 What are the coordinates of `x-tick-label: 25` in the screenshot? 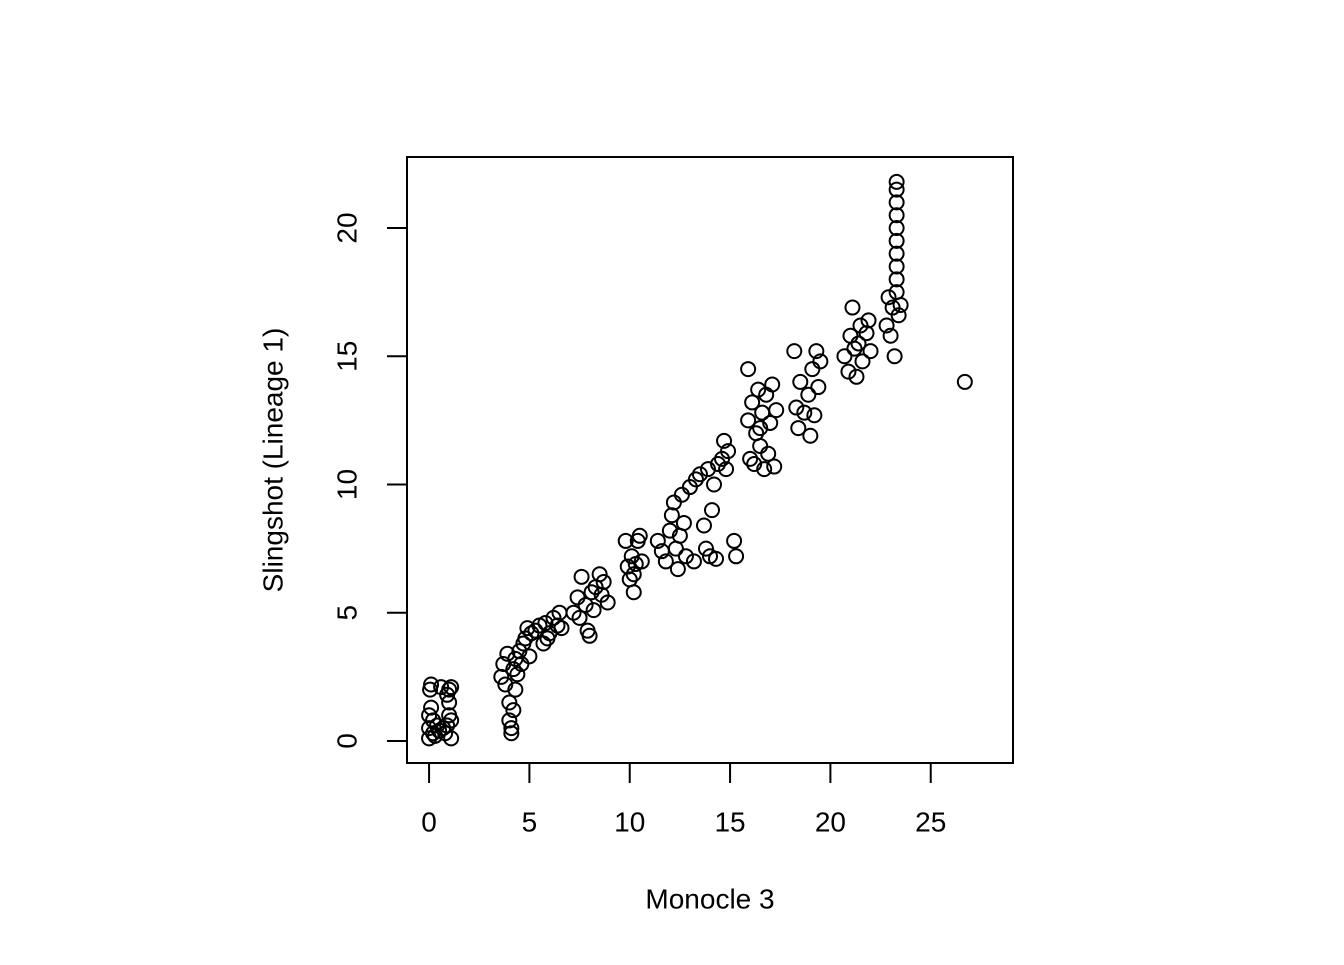 It's located at (930, 821).